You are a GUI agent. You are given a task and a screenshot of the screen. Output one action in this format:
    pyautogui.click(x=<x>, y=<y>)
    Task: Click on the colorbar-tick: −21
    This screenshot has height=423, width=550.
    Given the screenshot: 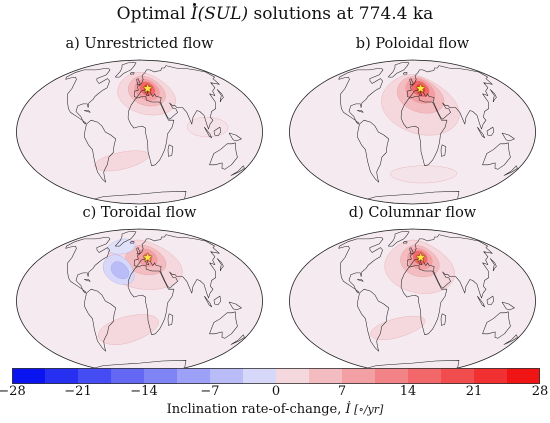 What is the action you would take?
    pyautogui.click(x=78, y=391)
    